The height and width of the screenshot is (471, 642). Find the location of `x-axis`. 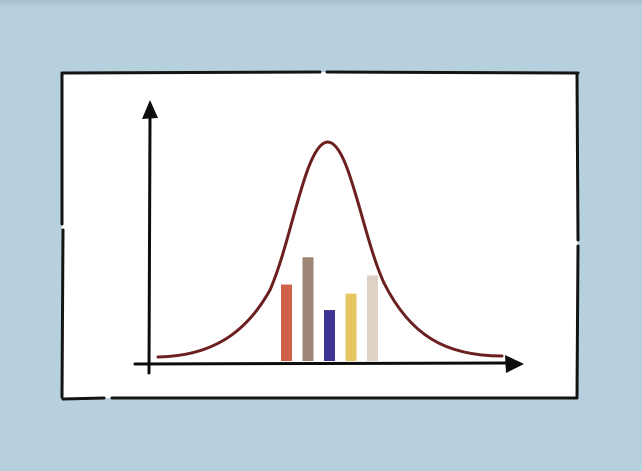

x-axis is located at coordinates (321, 363).